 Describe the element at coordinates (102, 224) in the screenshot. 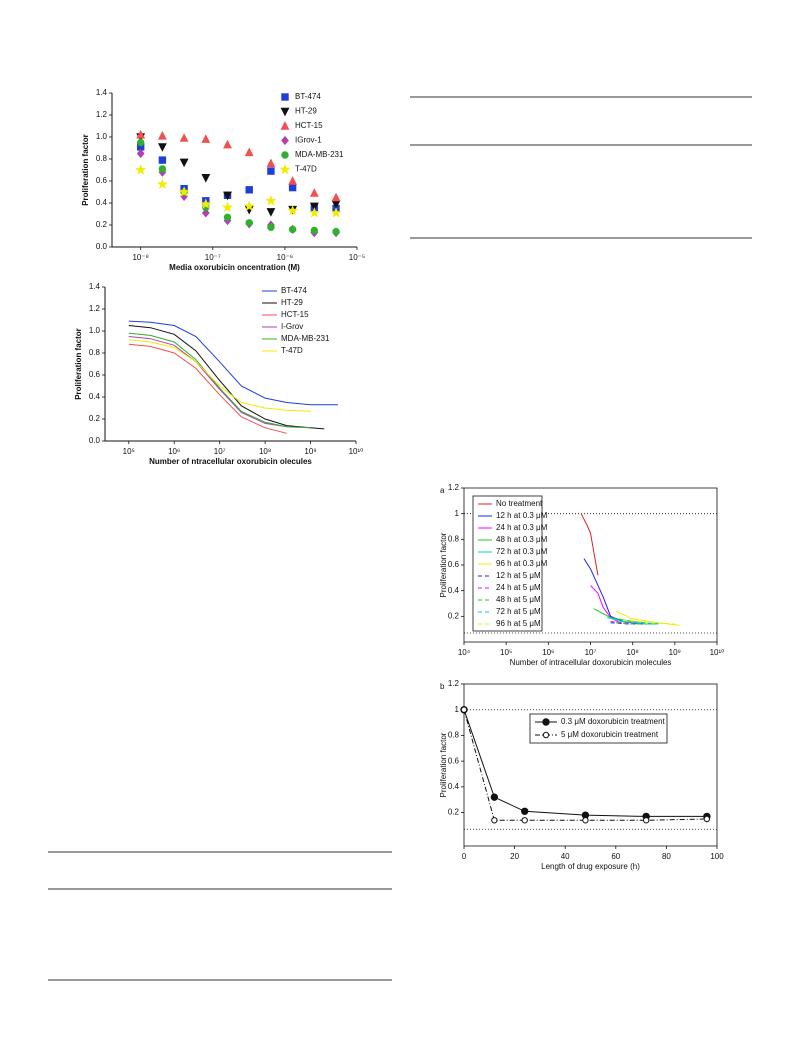

I see `y-tick-label: 0.2` at that location.